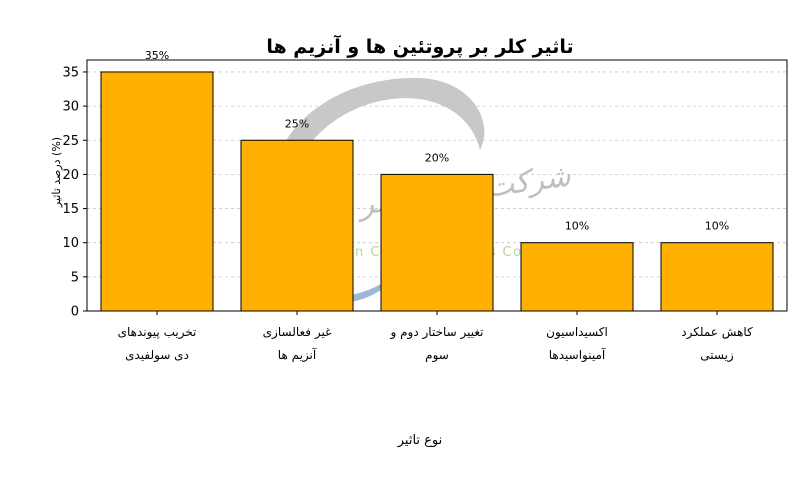 Image resolution: width=800 pixels, height=488 pixels. What do you see at coordinates (70, 107) in the screenshot?
I see `y-tick-label: 30` at bounding box center [70, 107].